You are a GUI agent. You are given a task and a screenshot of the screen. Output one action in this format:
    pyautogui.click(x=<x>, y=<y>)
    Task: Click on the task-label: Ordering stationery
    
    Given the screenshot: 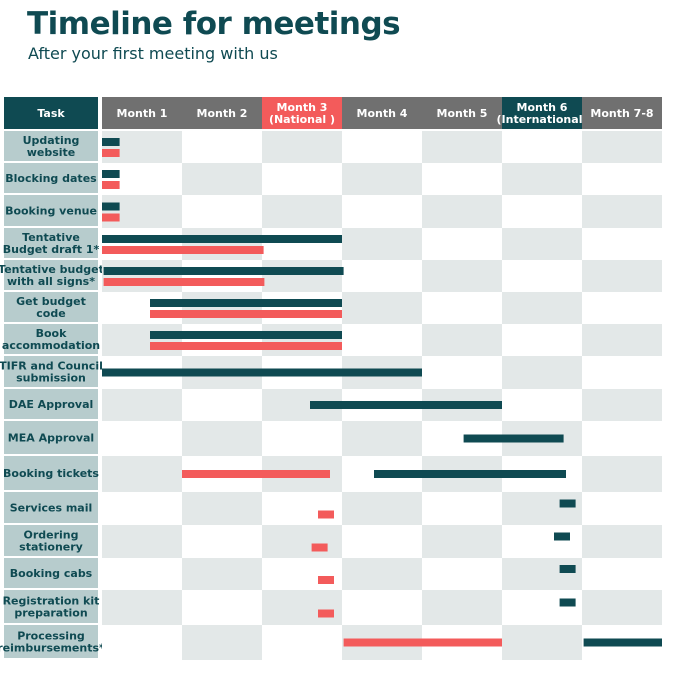 What is the action you would take?
    pyautogui.click(x=51, y=541)
    